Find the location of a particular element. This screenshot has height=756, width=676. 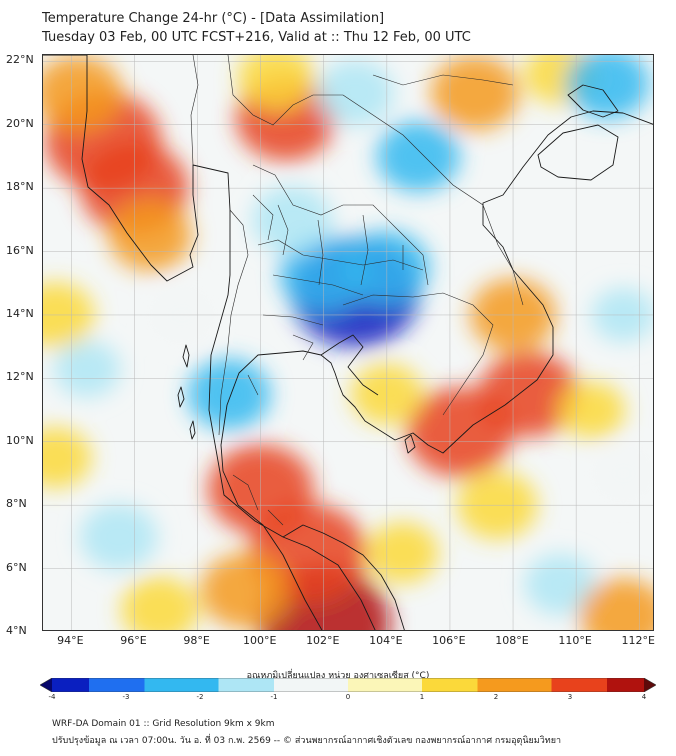

lat-tick-label: 8°N is located at coordinates (16, 504).